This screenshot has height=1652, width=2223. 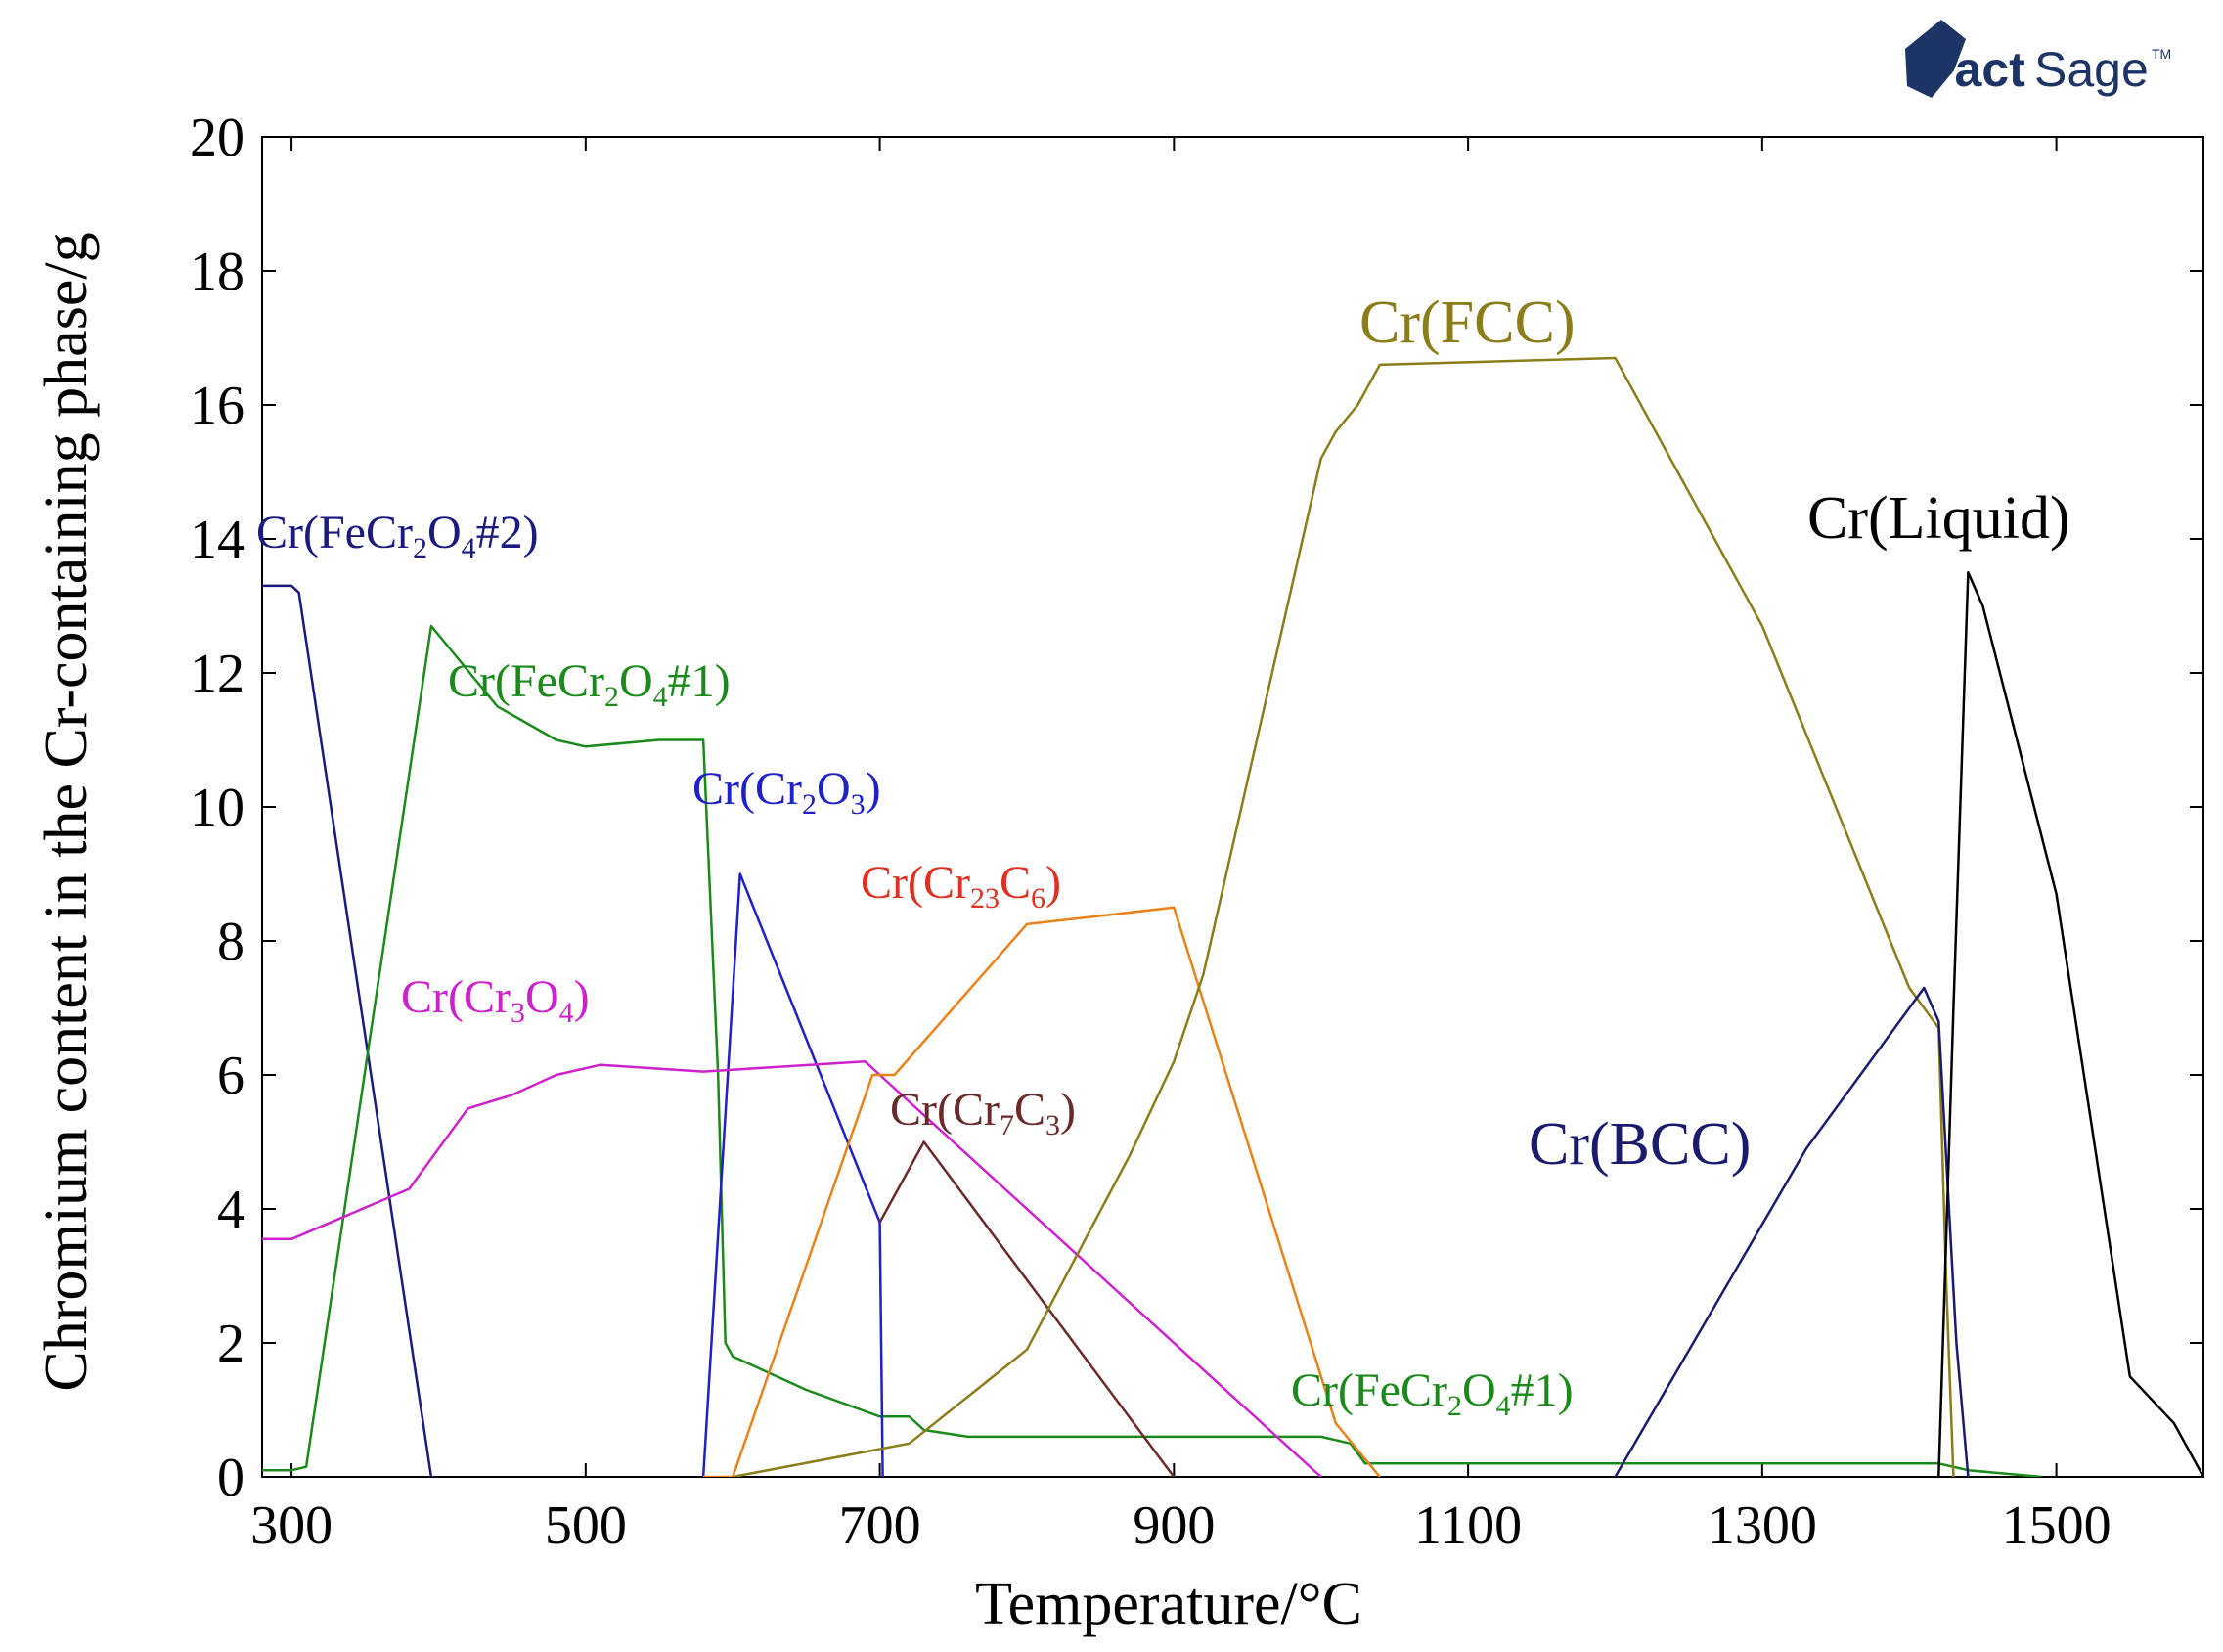 What do you see at coordinates (291, 1526) in the screenshot?
I see `x-tick-label: 300` at bounding box center [291, 1526].